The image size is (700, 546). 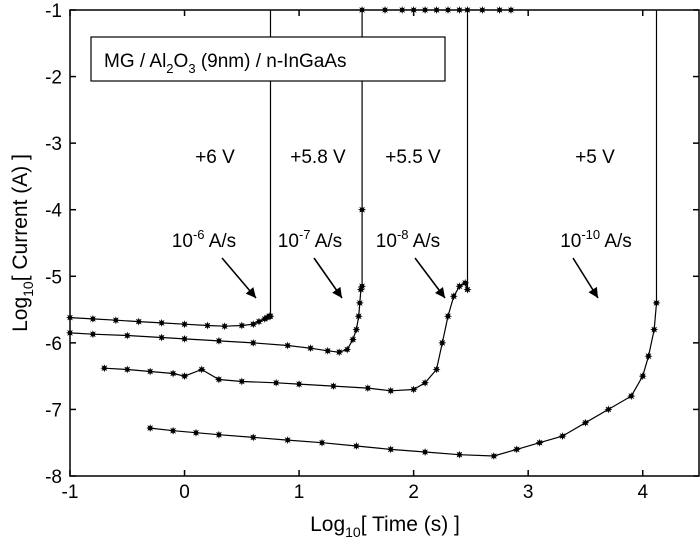 I want to click on x-tick-label: -1, so click(x=70, y=492).